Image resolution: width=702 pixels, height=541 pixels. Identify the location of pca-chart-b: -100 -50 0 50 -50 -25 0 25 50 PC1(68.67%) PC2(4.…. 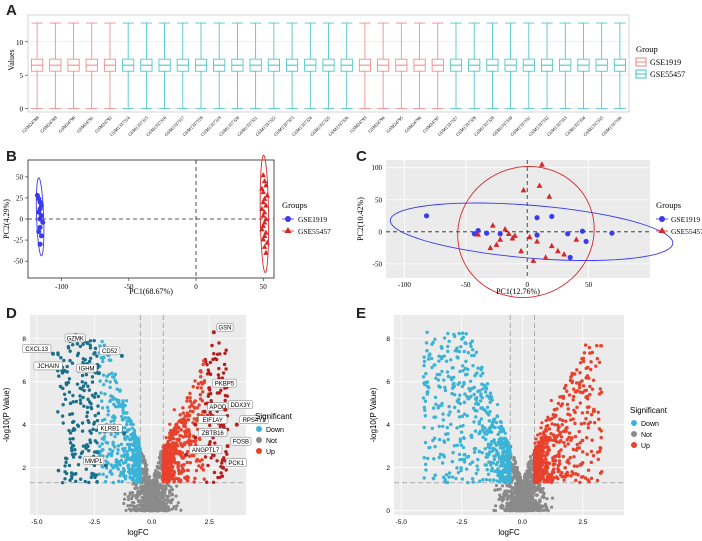
(166, 225).